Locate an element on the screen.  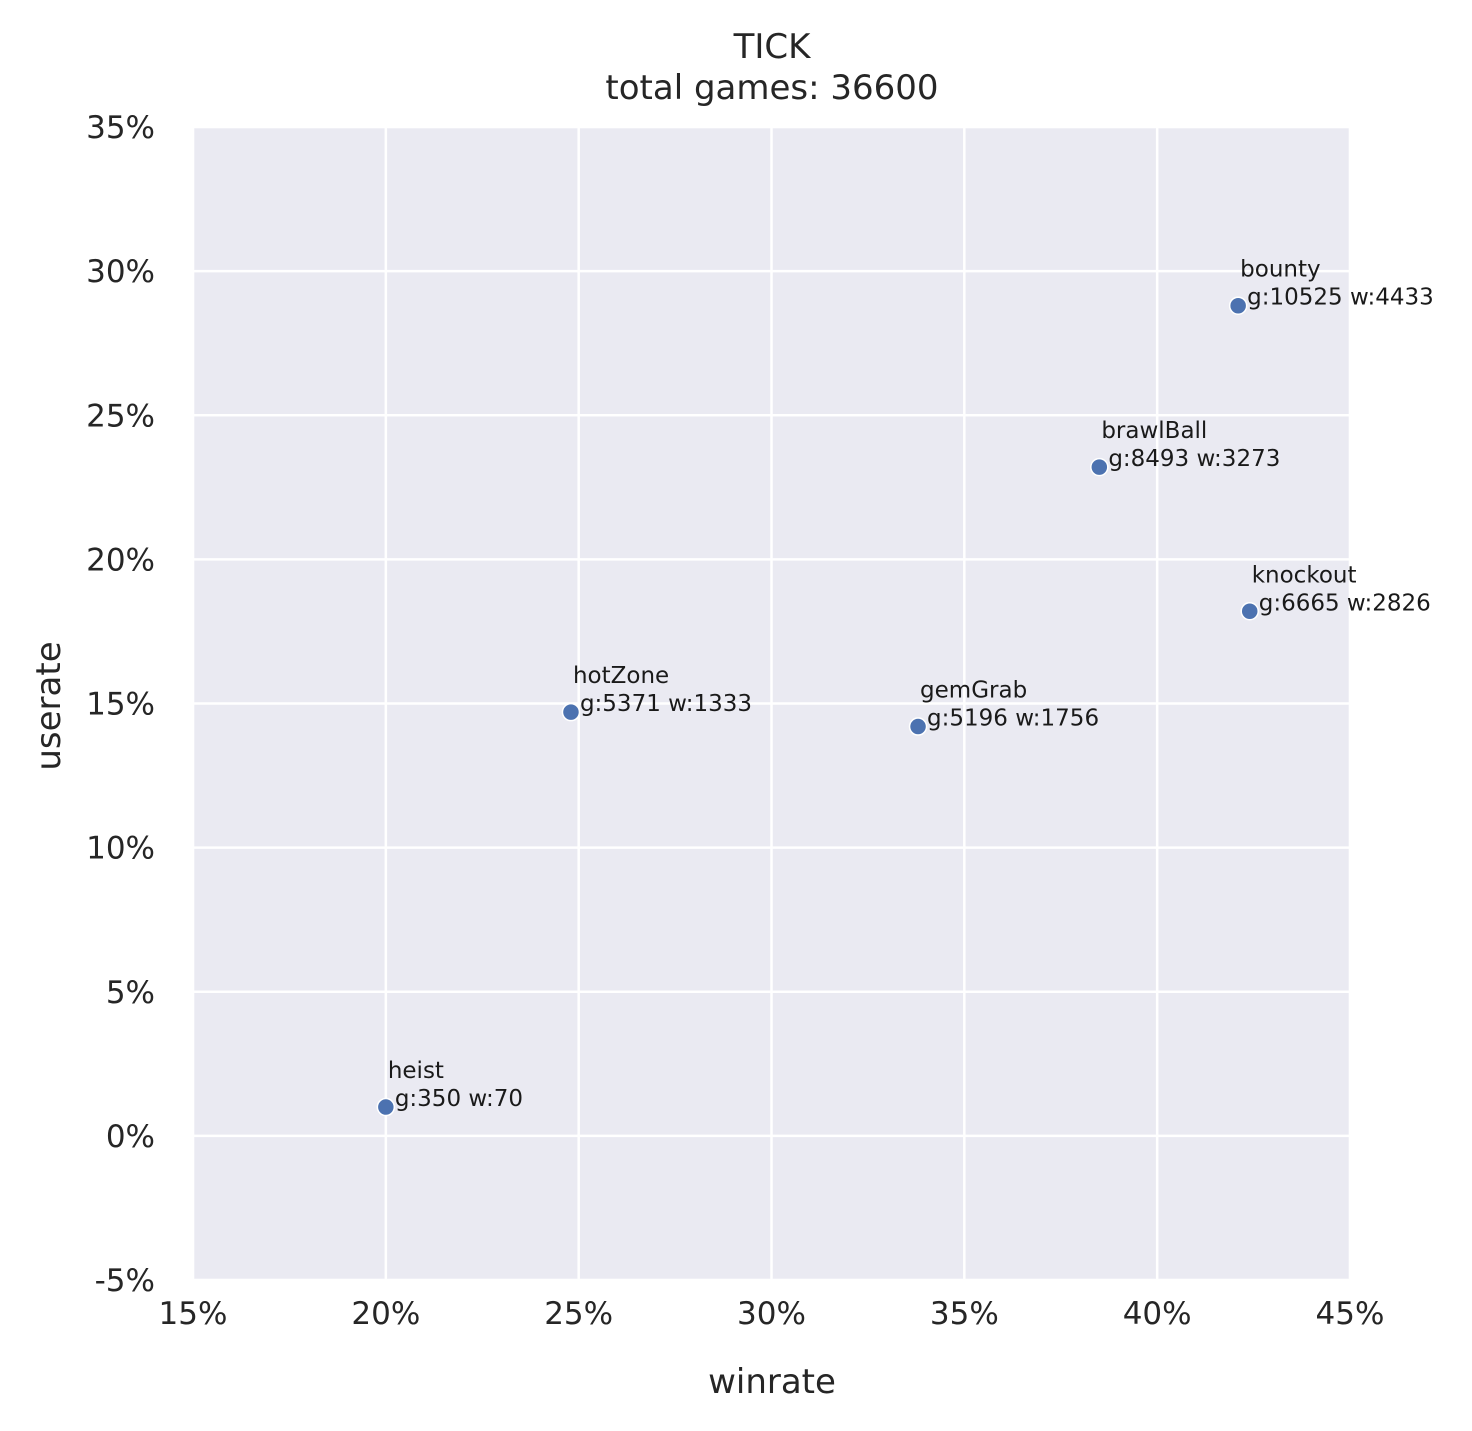
y-tick-label: 15% is located at coordinates (120, 705).